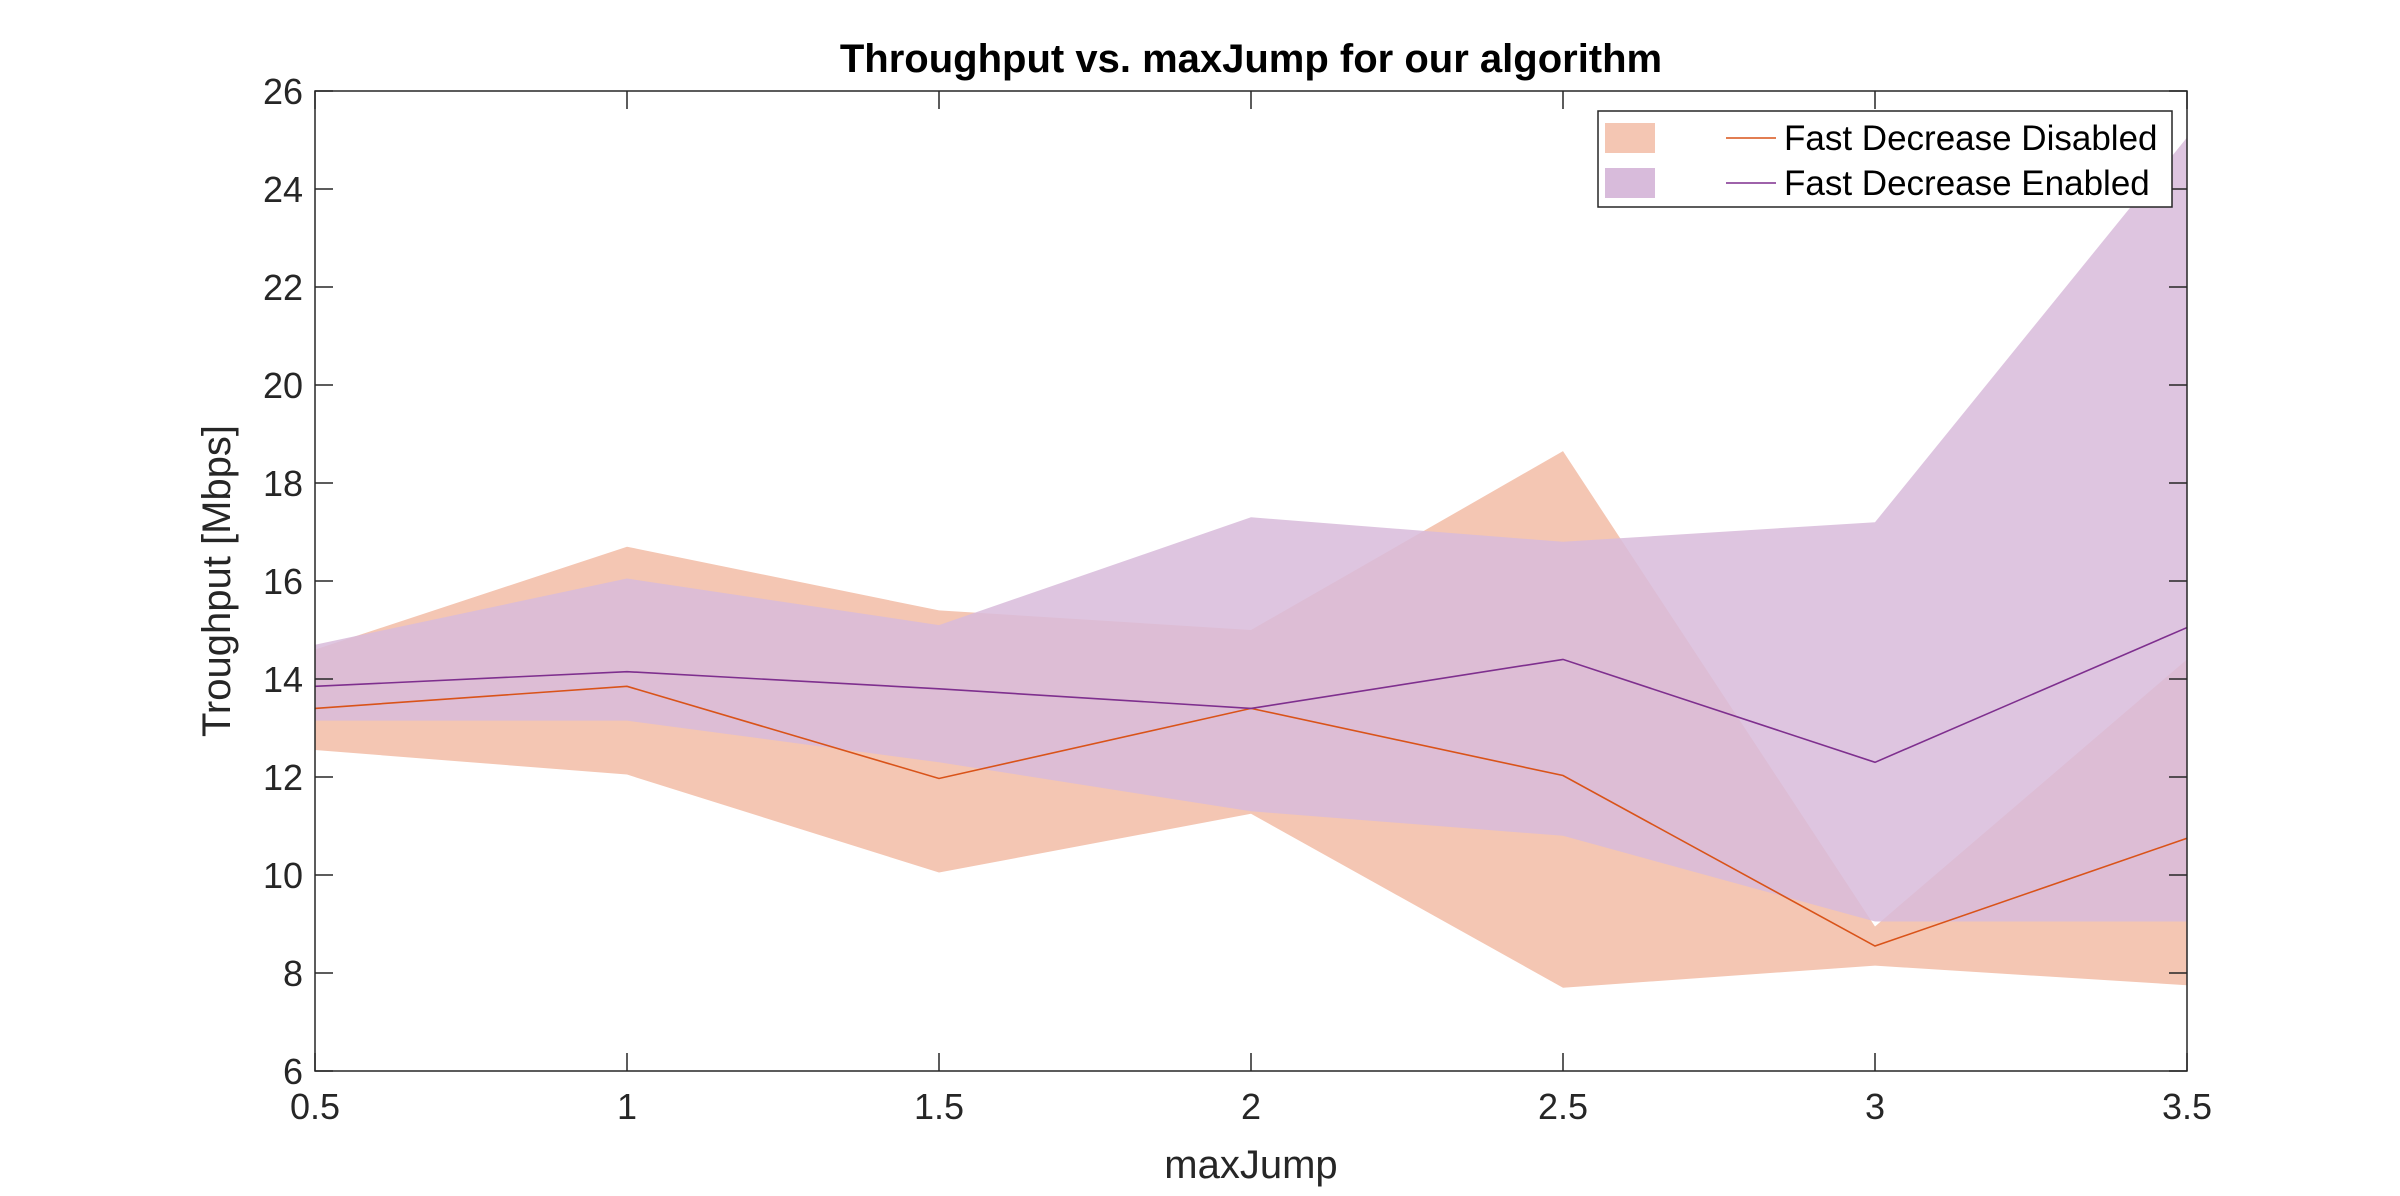  I want to click on x-tick-label: 3.5, so click(2187, 1106).